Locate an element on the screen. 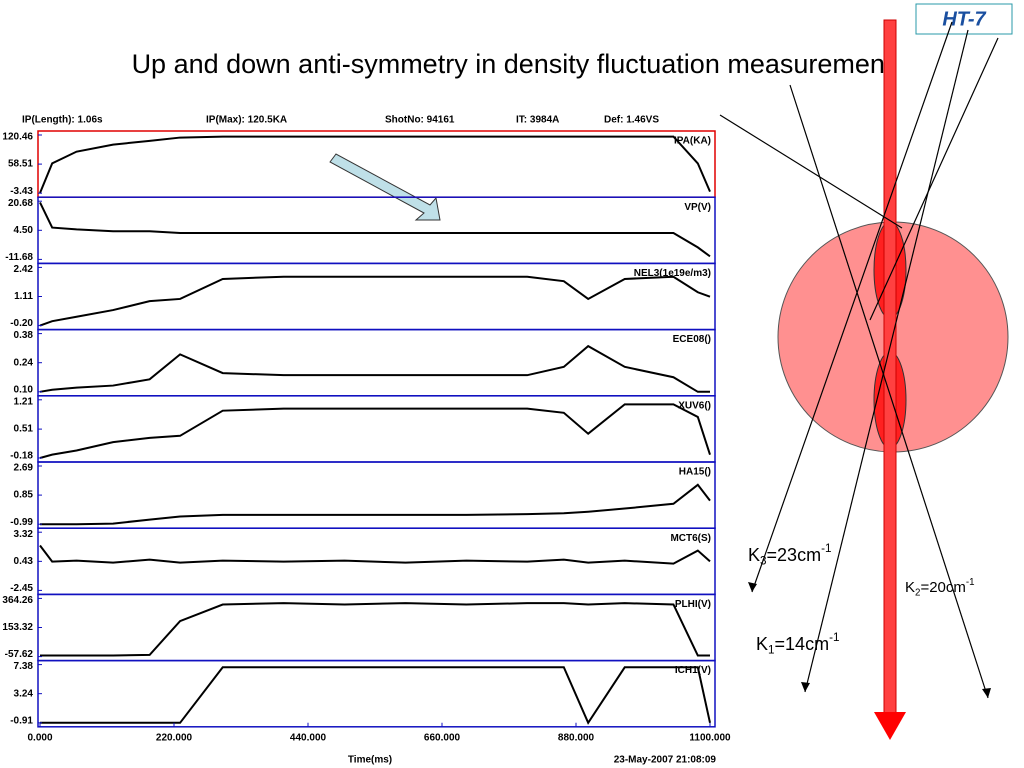 The height and width of the screenshot is (768, 1024). y-tick-label: 58.51 is located at coordinates (20, 164).